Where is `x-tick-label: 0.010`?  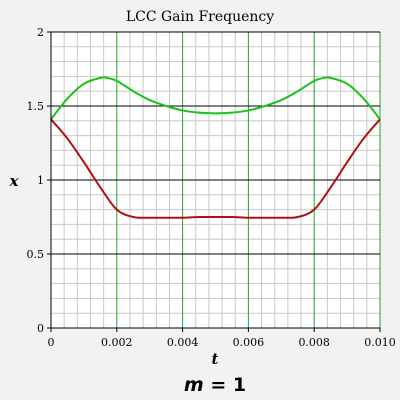 x-tick-label: 0.010 is located at coordinates (380, 342).